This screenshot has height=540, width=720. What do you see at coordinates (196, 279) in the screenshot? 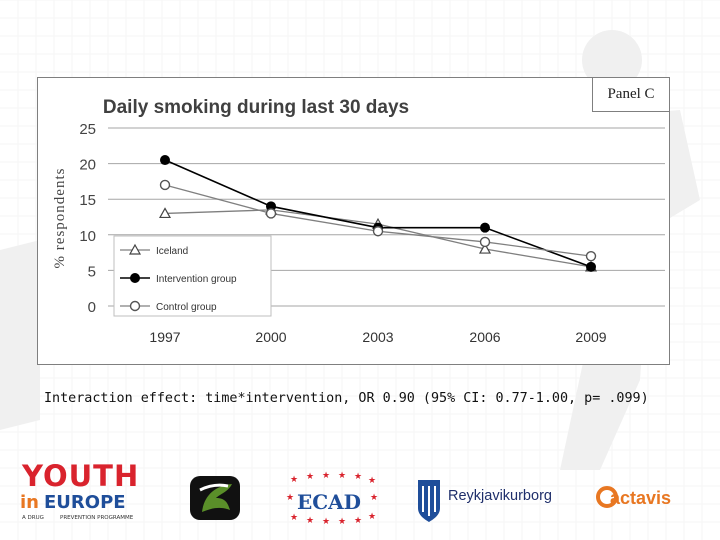
I see `legend-label: Intervention group` at bounding box center [196, 279].